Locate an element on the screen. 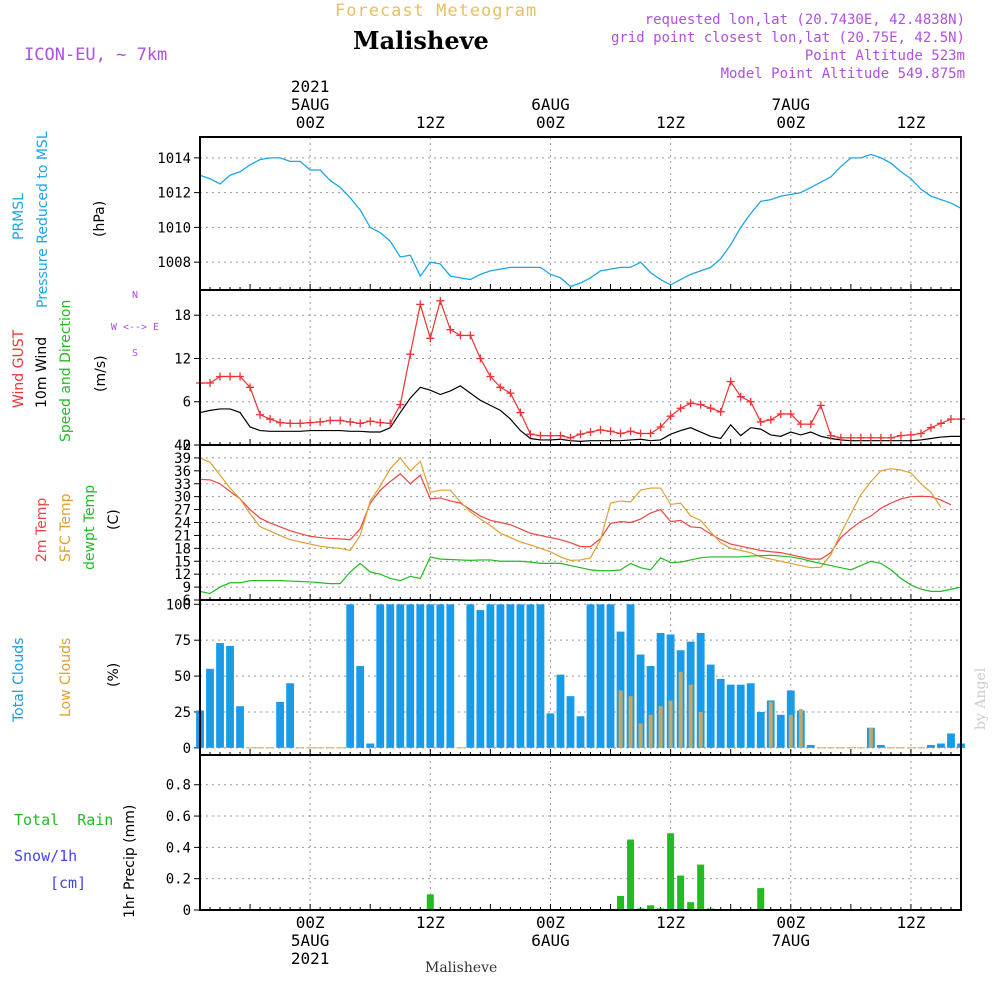 The width and height of the screenshot is (1000, 1000). top-time-label: 2021 is located at coordinates (310, 86).